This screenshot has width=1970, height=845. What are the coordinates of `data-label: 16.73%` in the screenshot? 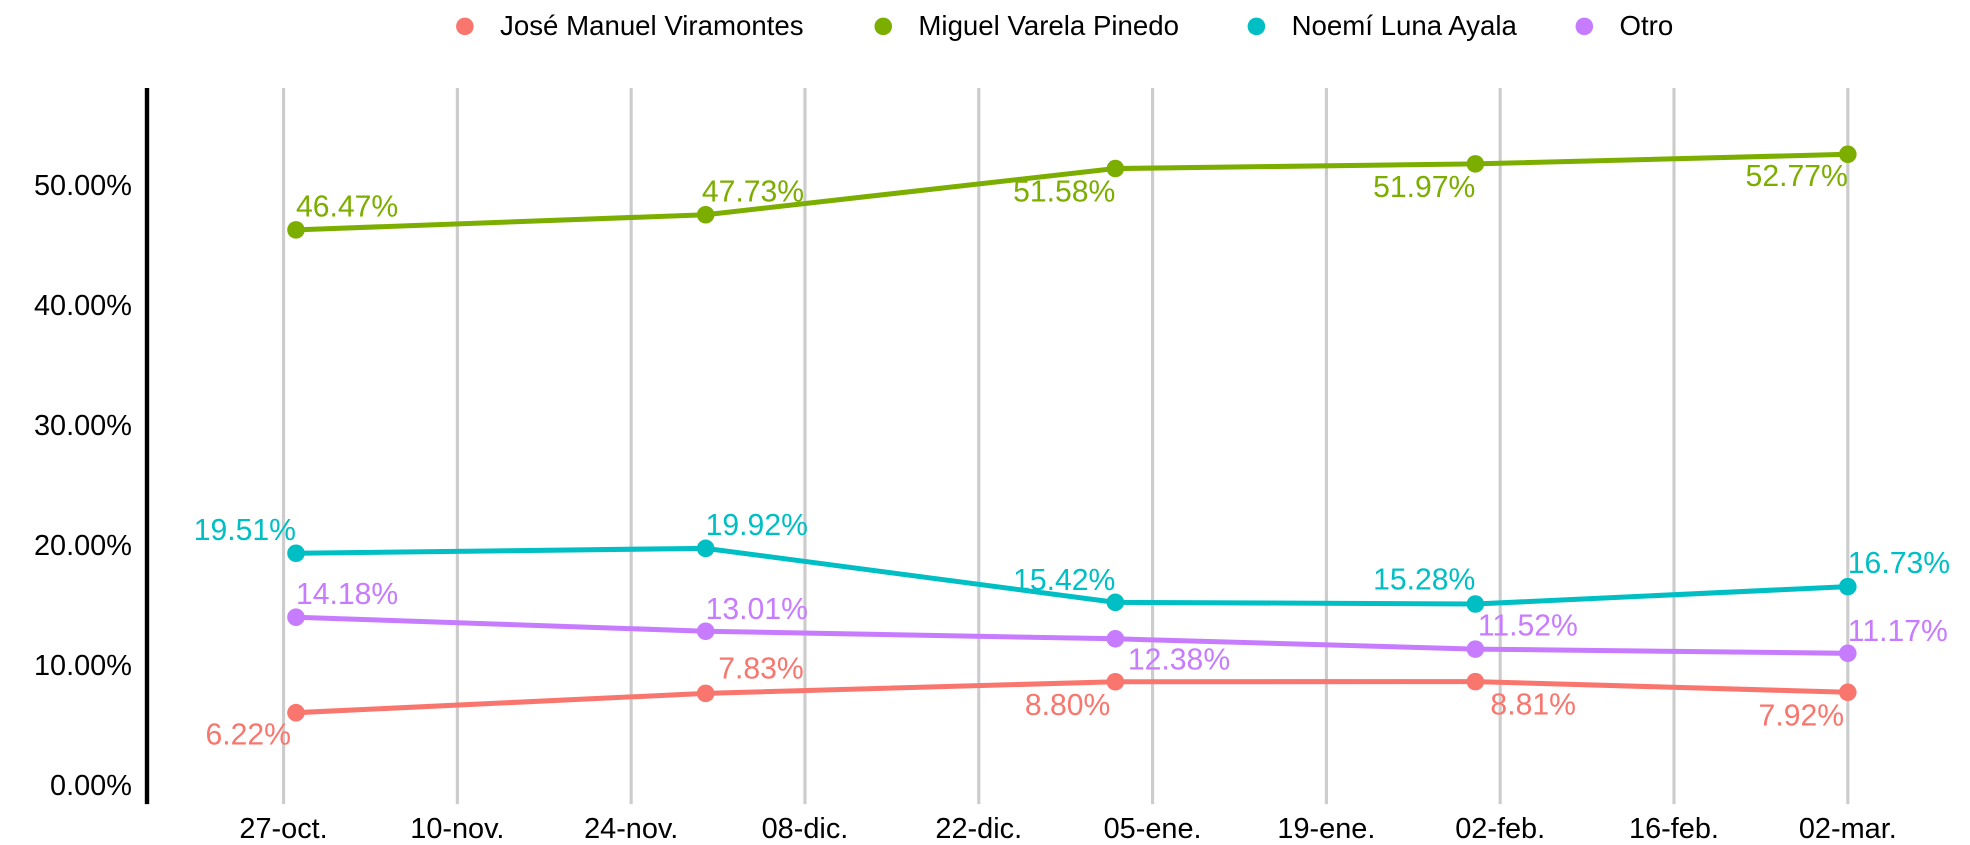 It's located at (1899, 563).